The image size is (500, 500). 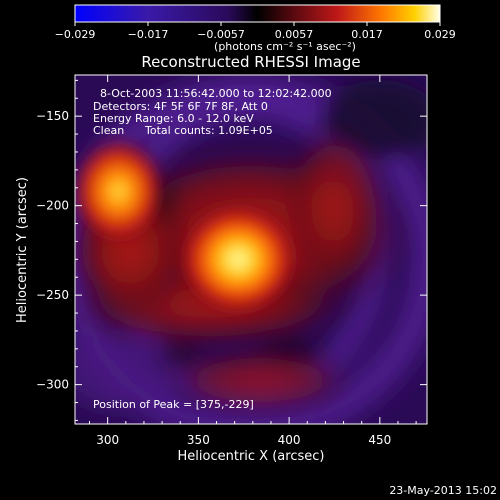 I want to click on y-axis-label: Heliocentric Y (arcsec), so click(x=22, y=250).